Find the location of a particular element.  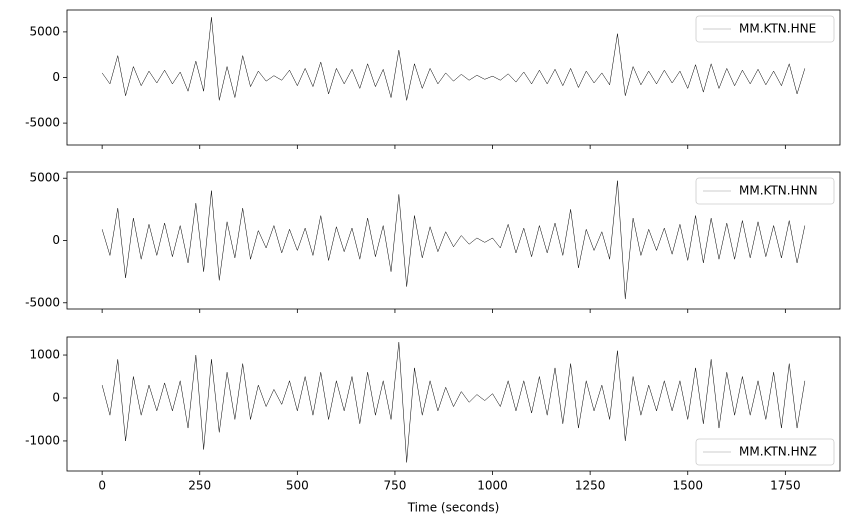

legend-label: MM.KTN.HNZ is located at coordinates (778, 452).